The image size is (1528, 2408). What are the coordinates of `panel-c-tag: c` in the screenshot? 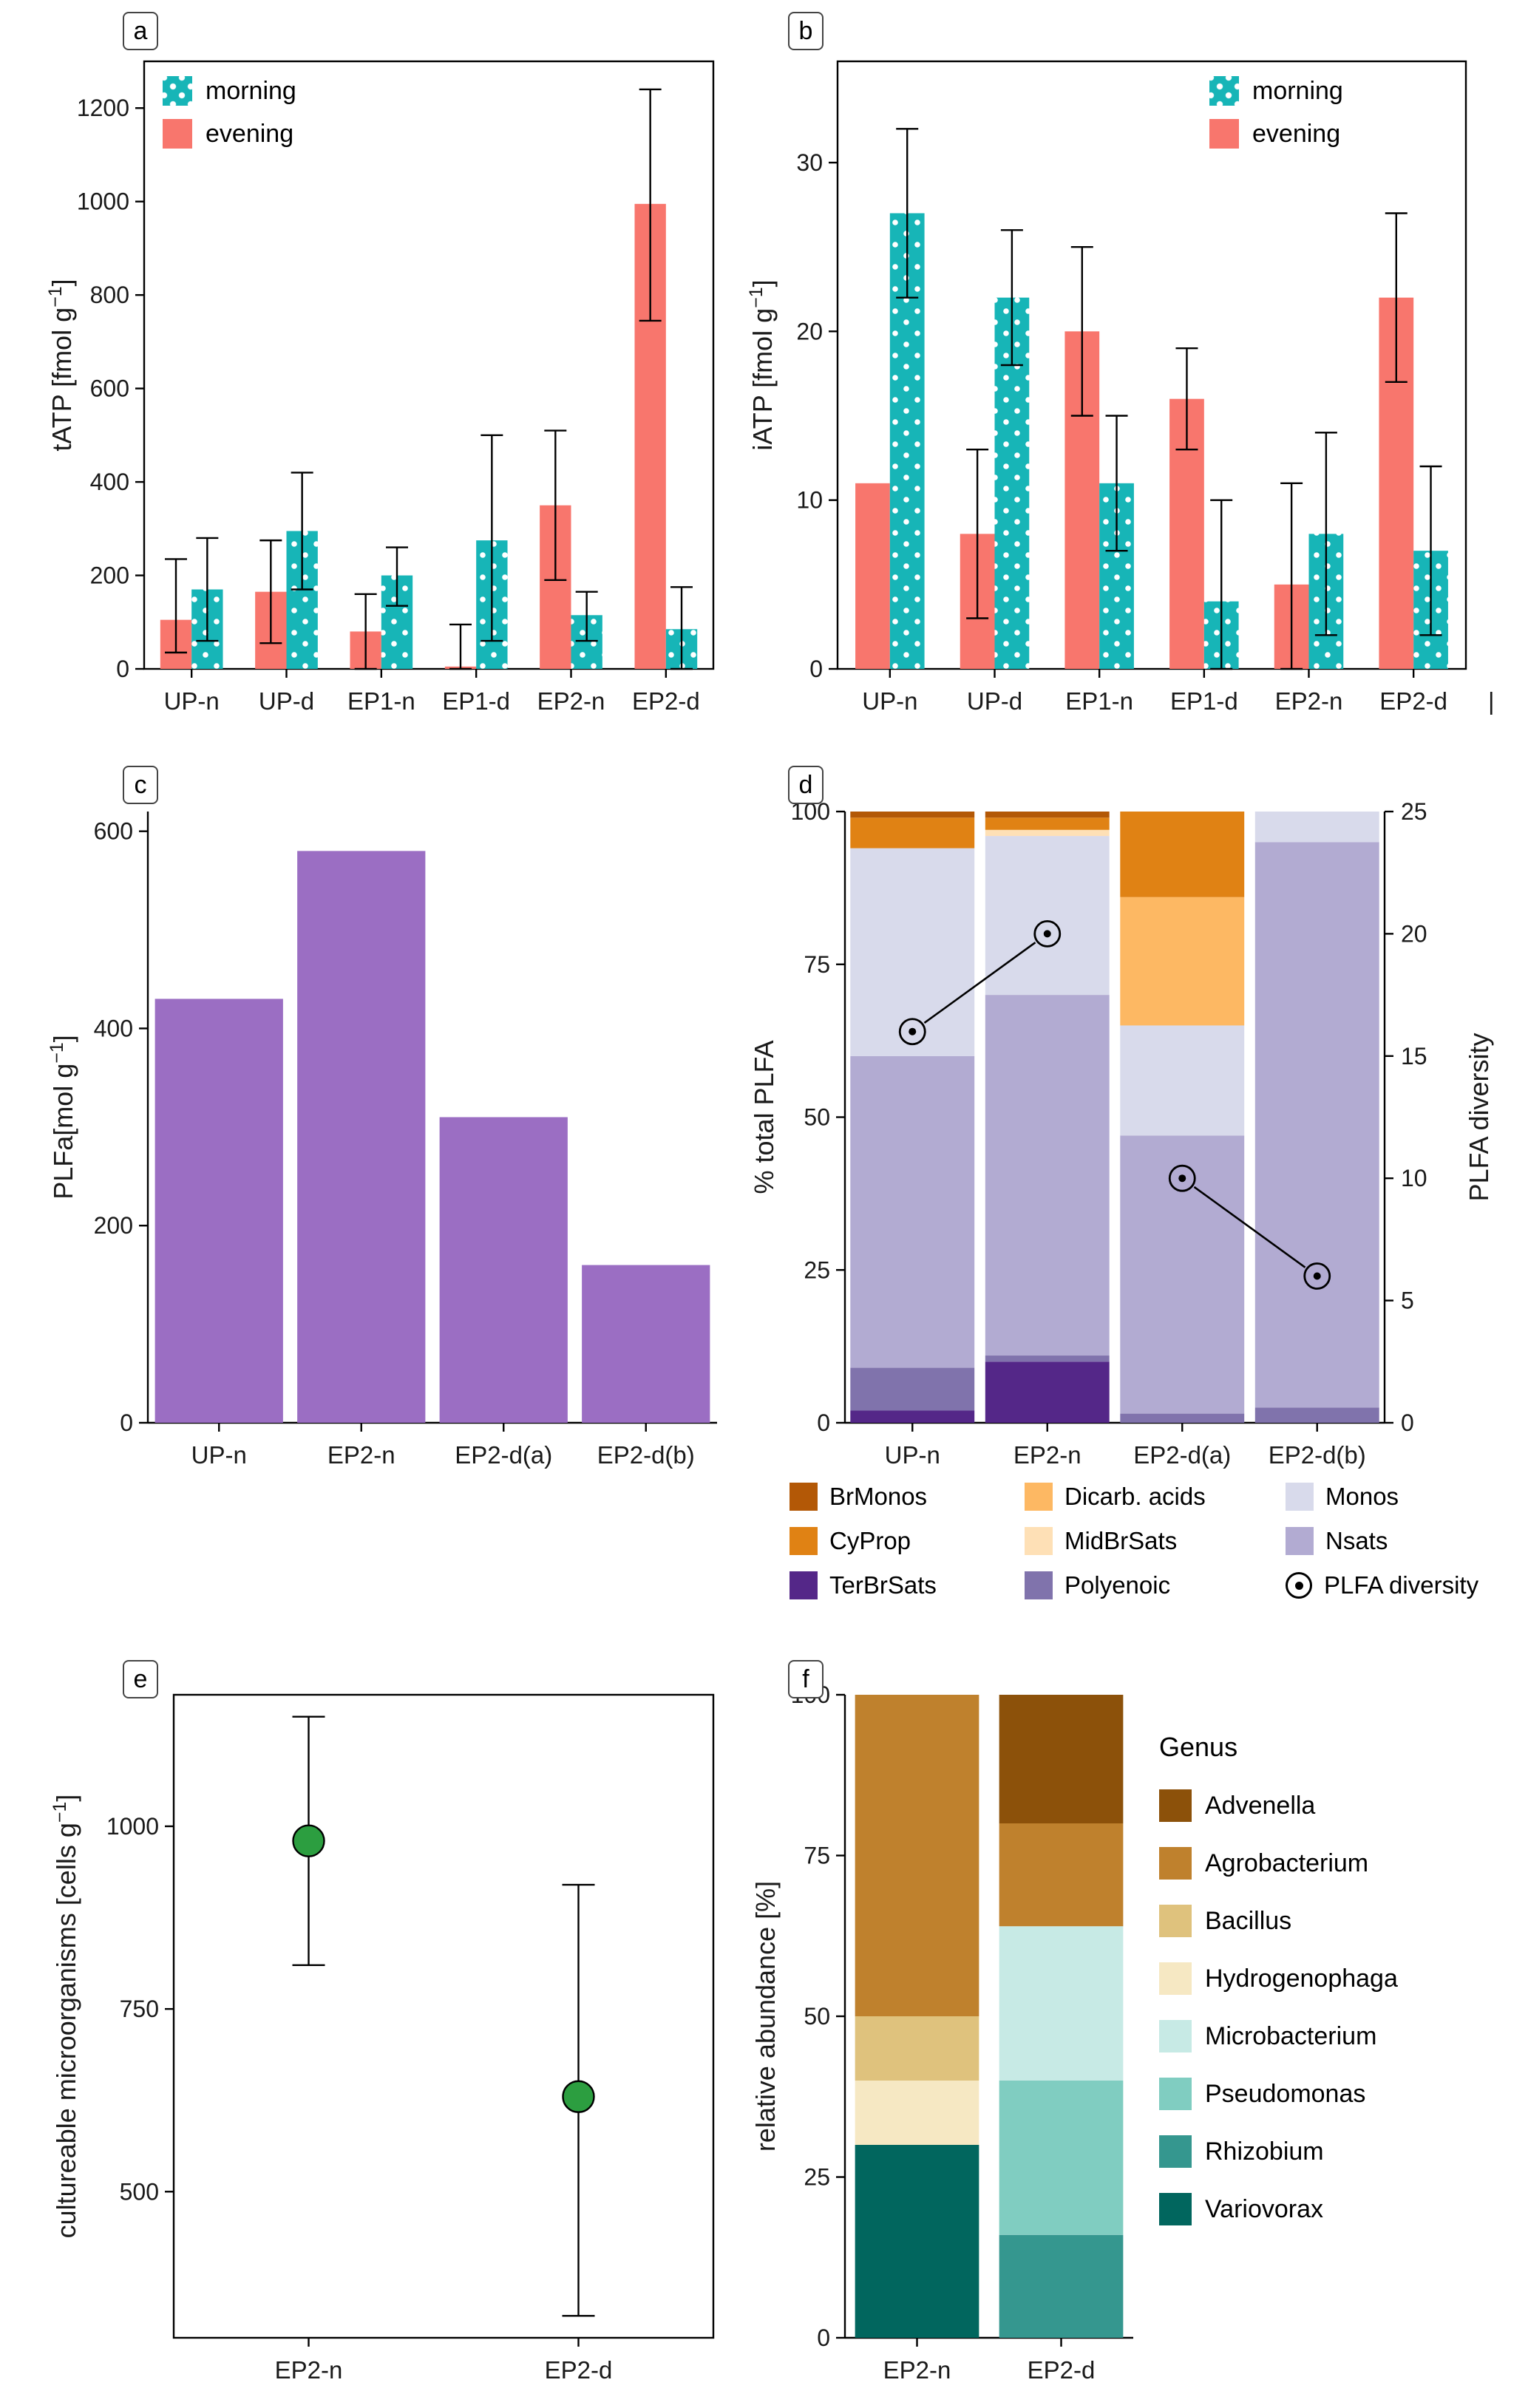 It's located at (140, 785).